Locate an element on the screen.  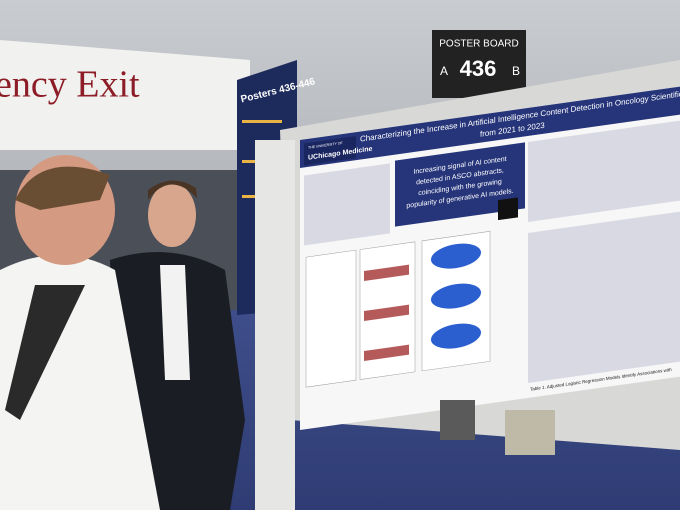
board-left: A is located at coordinates (444, 71).